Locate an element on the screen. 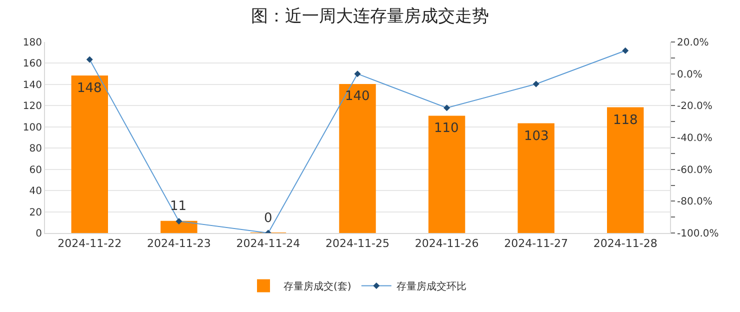  y2-tick-label: -80.0% is located at coordinates (694, 202).